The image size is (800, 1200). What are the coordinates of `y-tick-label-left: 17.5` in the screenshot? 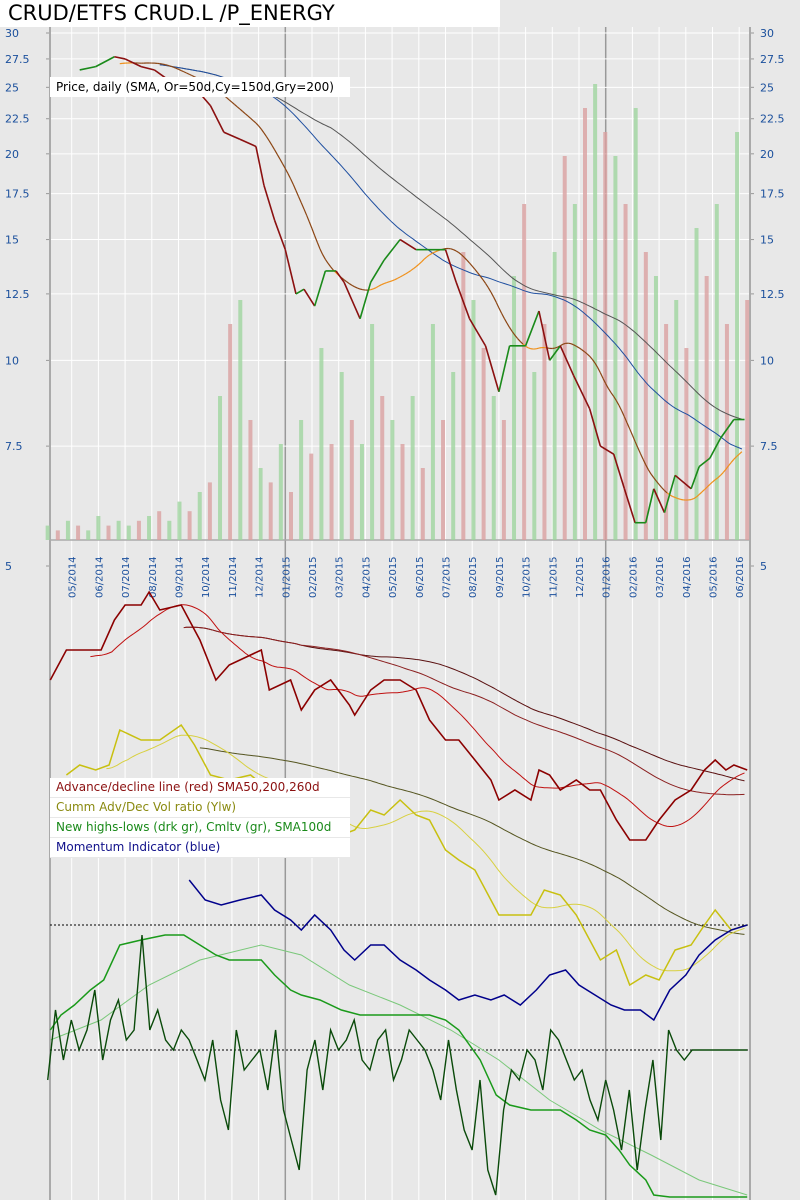 It's located at (17, 194).